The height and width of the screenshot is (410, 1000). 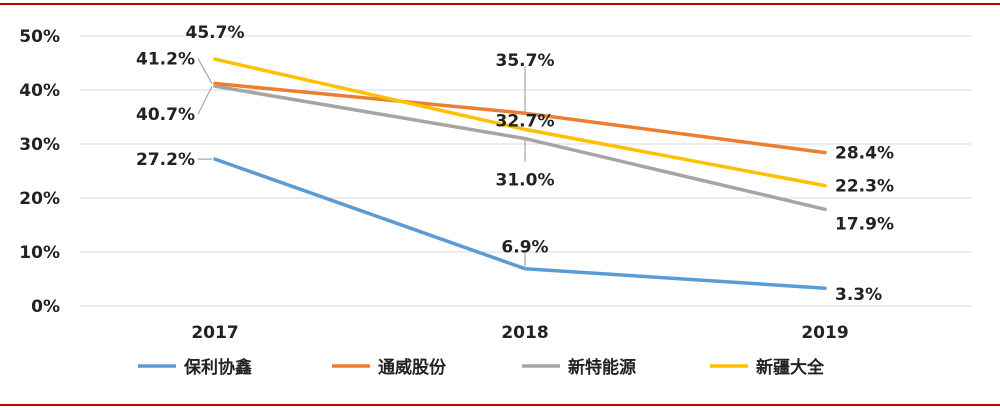 I want to click on data-label: 28.4%, so click(x=864, y=154).